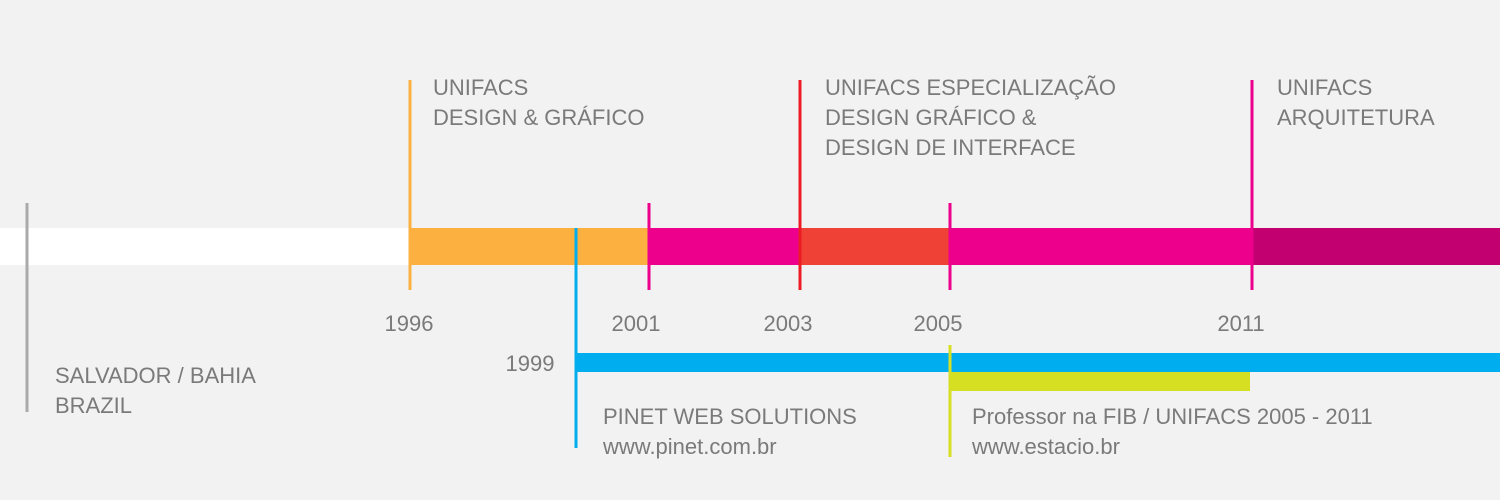 This screenshot has height=500, width=1500. What do you see at coordinates (1100, 381) in the screenshot?
I see `bar-professor` at bounding box center [1100, 381].